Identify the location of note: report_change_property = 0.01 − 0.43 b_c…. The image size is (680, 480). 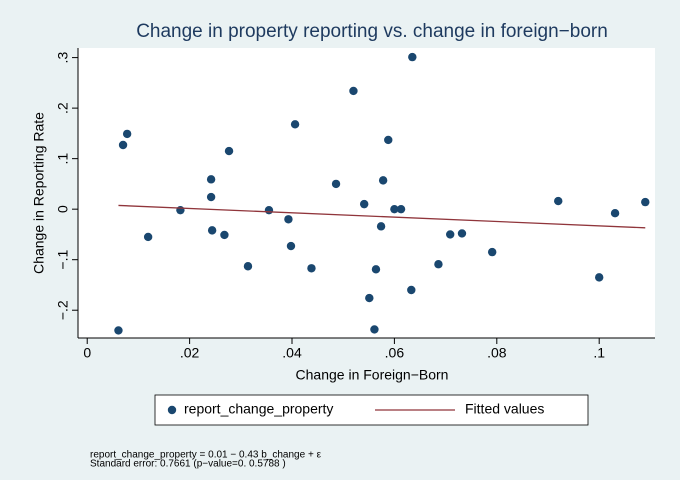
(206, 455).